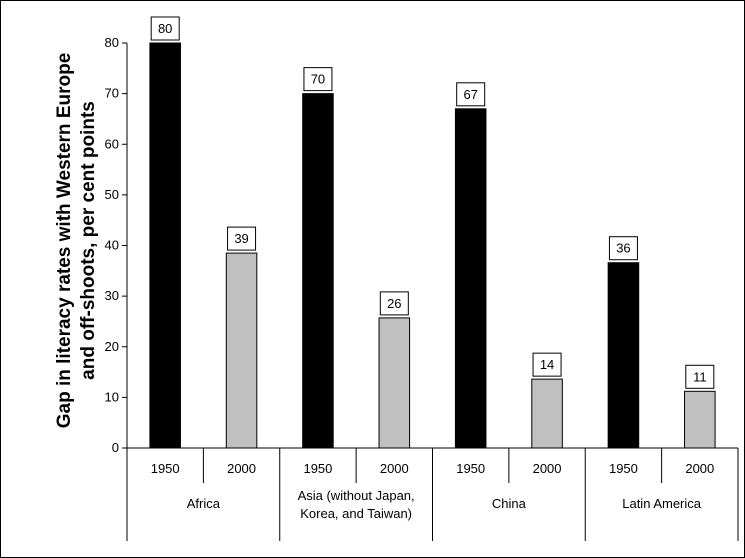 The width and height of the screenshot is (745, 558). What do you see at coordinates (112, 346) in the screenshot?
I see `y-tick-label: 20` at bounding box center [112, 346].